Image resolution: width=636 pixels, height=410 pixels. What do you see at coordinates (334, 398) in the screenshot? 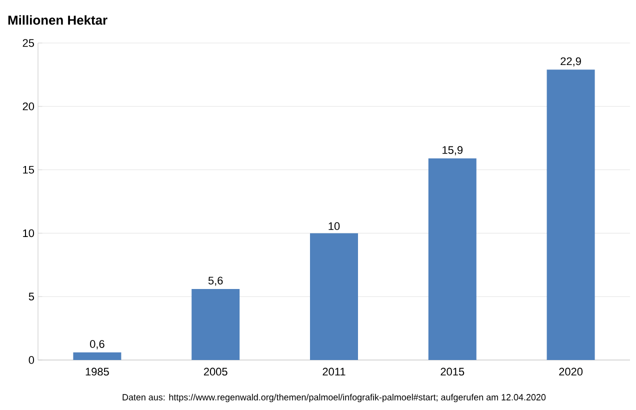
I see `text: Daten aus: https://www.regenwald.org/themen/palmoel/infografik-palmoel#start; aufgerufen am 12.04.2020` at bounding box center [334, 398].